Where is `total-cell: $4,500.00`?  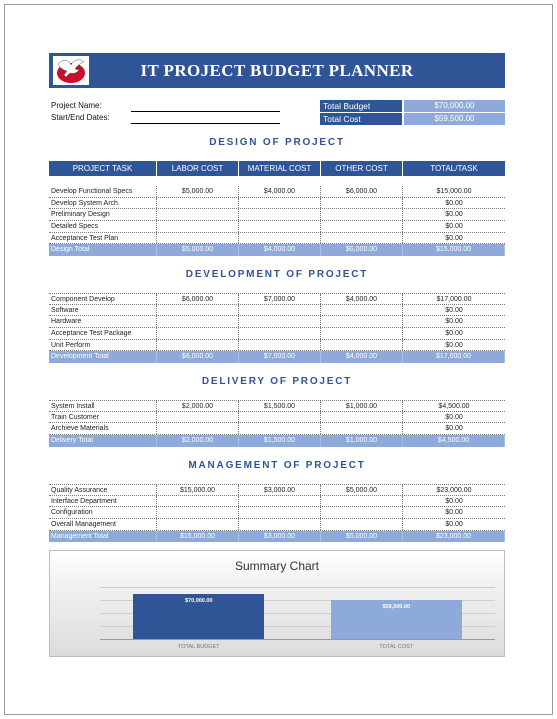
total-cell: $4,500.00 is located at coordinates (454, 406).